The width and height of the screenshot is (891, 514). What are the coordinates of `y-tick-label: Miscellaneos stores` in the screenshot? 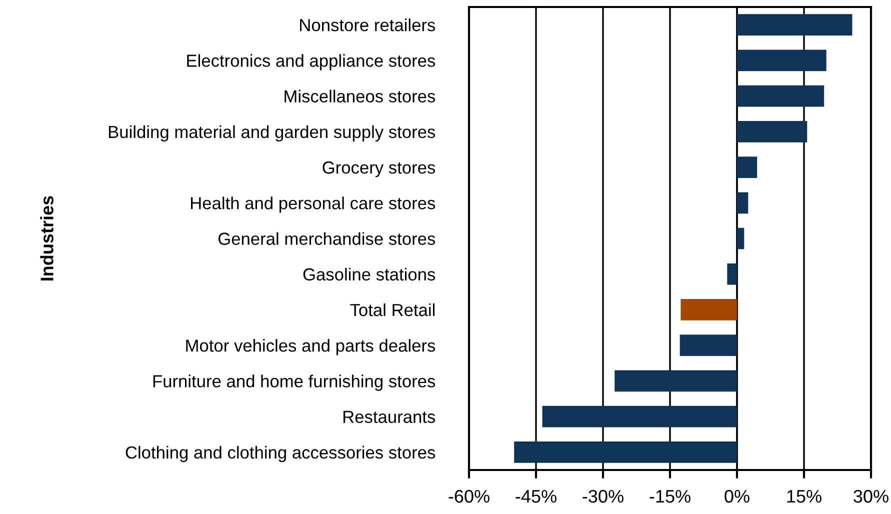 It's located at (360, 96).